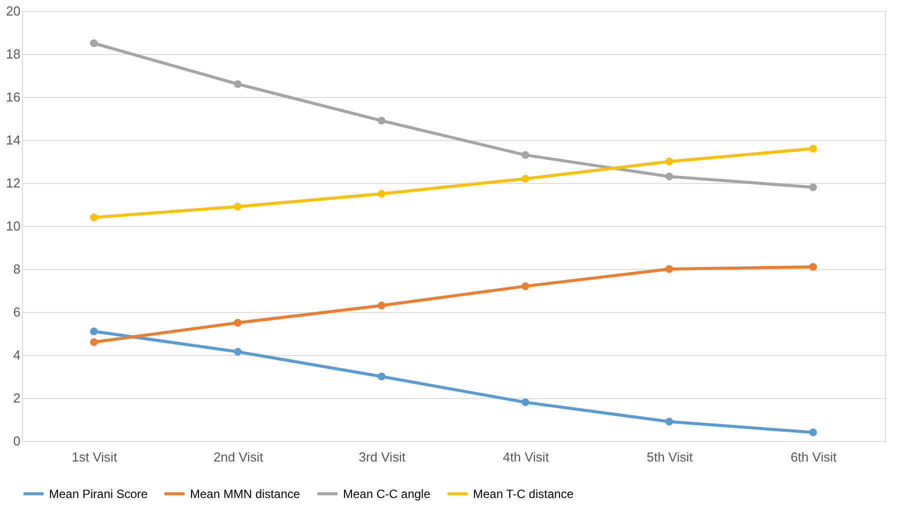  What do you see at coordinates (238, 457) in the screenshot?
I see `x-tick-label: 2nd Visit` at bounding box center [238, 457].